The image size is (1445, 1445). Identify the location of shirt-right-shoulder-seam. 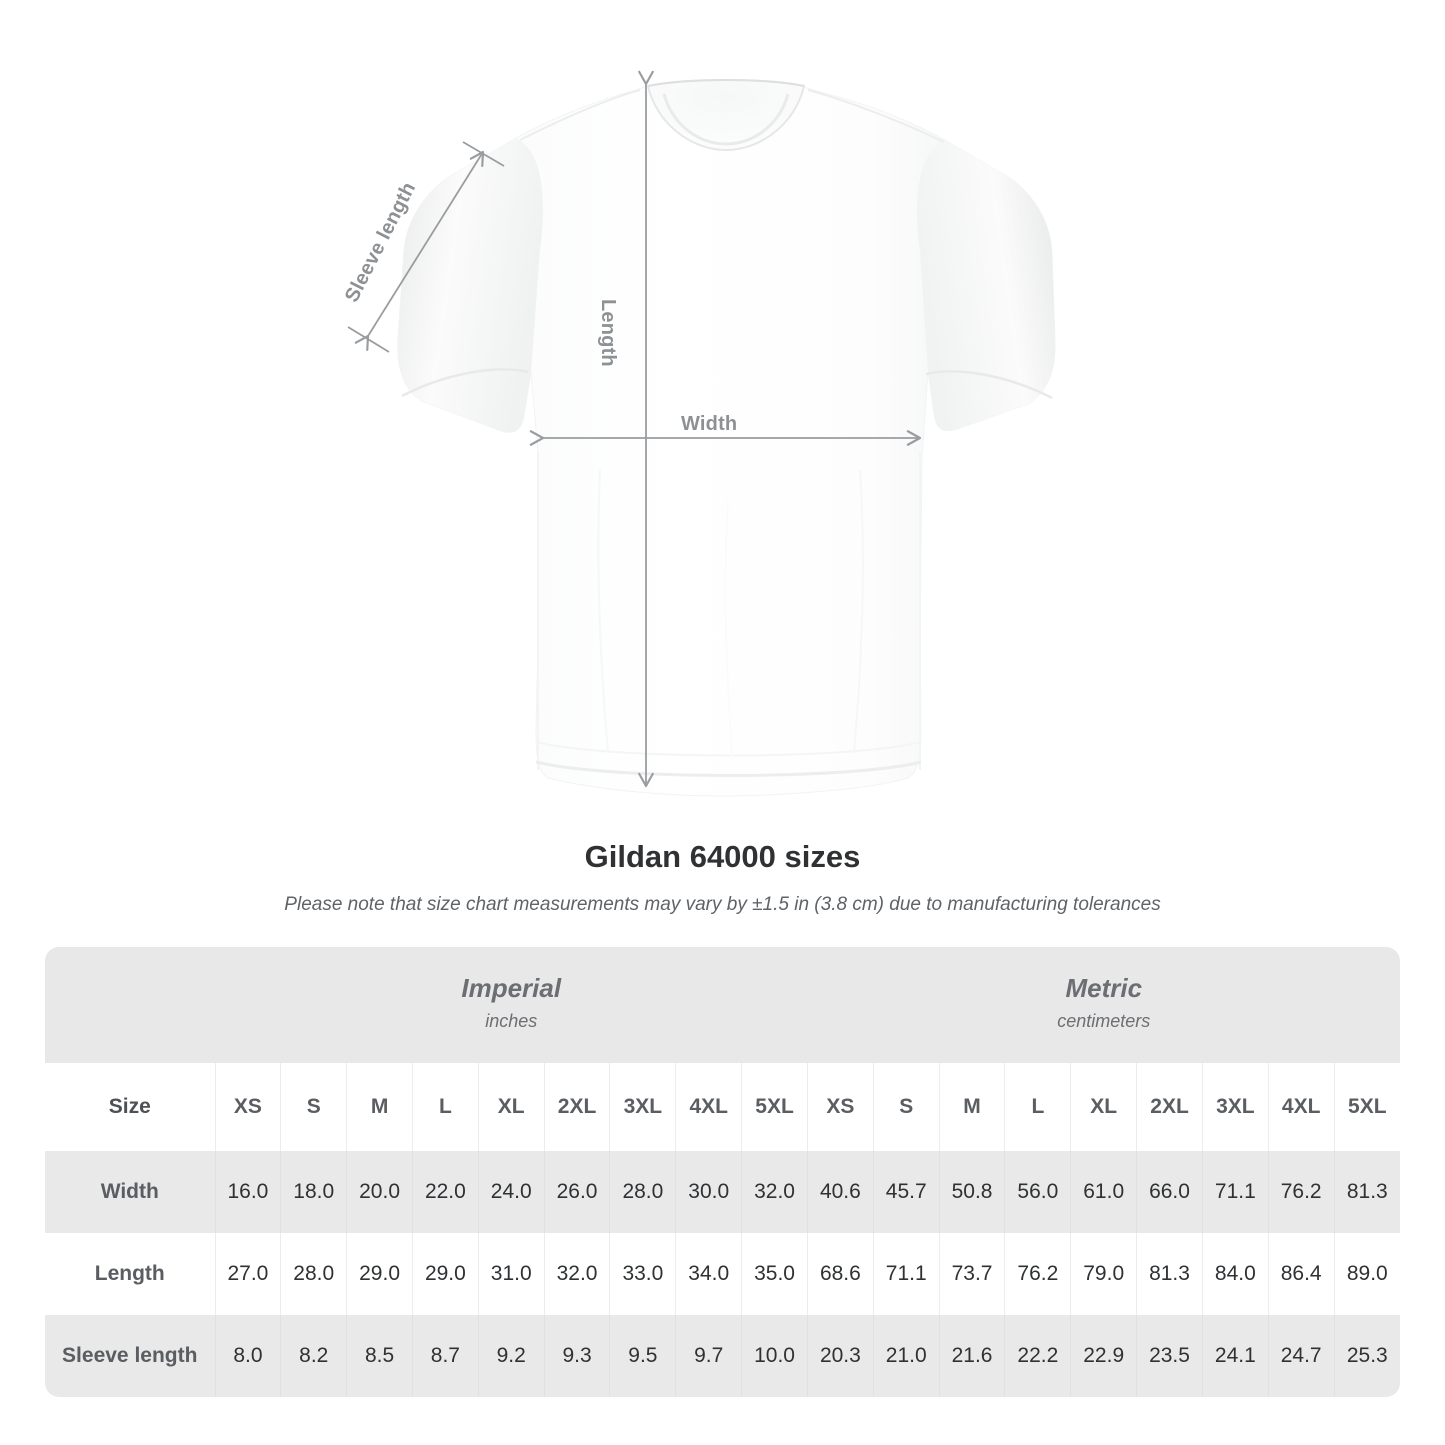
(876, 116).